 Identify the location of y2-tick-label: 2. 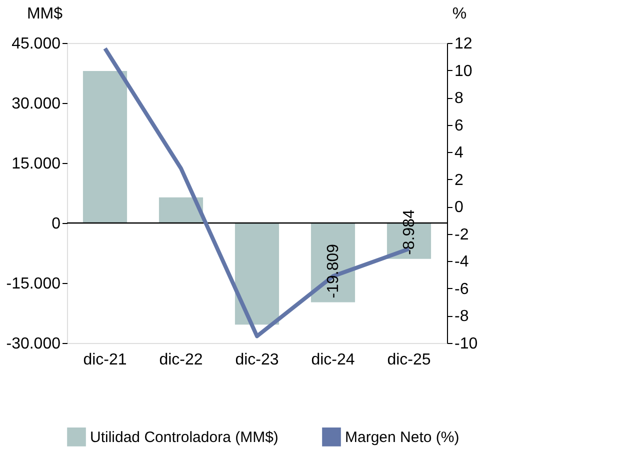
(459, 180).